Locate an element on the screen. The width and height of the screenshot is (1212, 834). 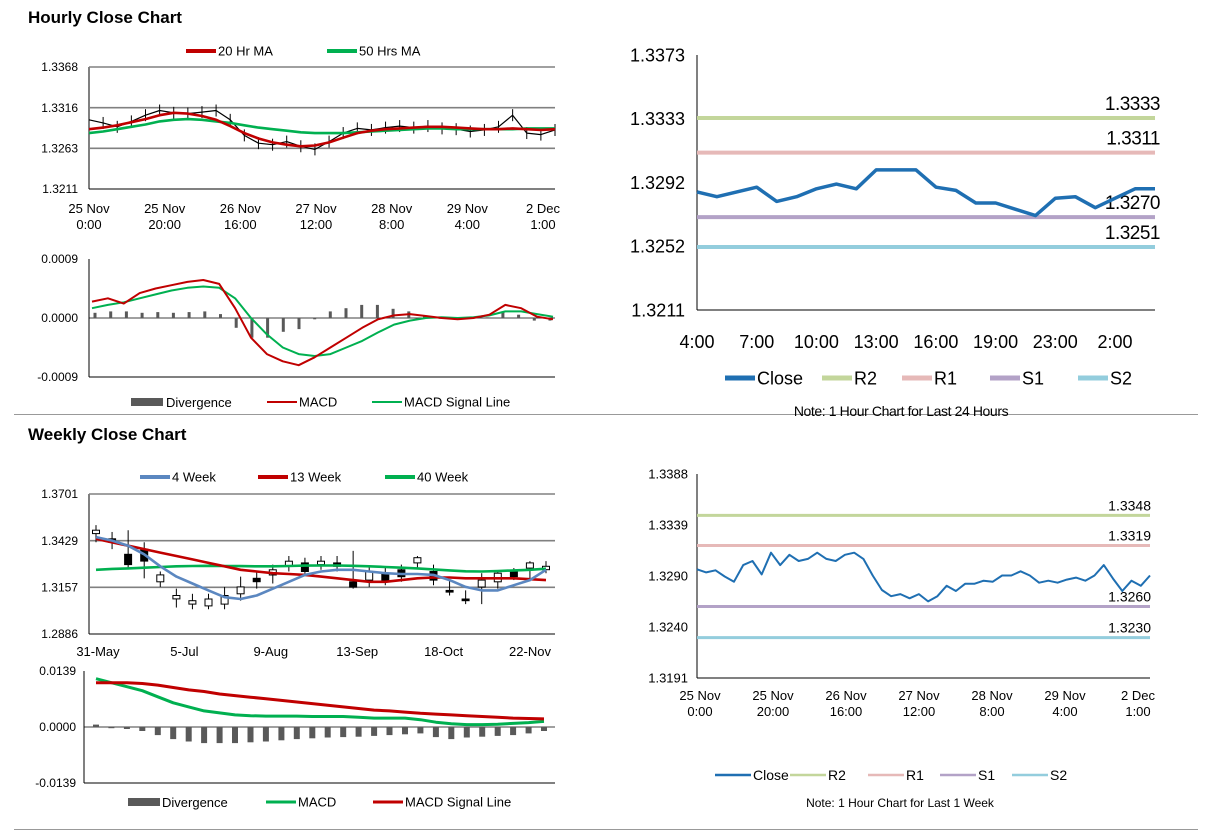
weekly-price-legend-4week: 4 Week is located at coordinates (194, 477).